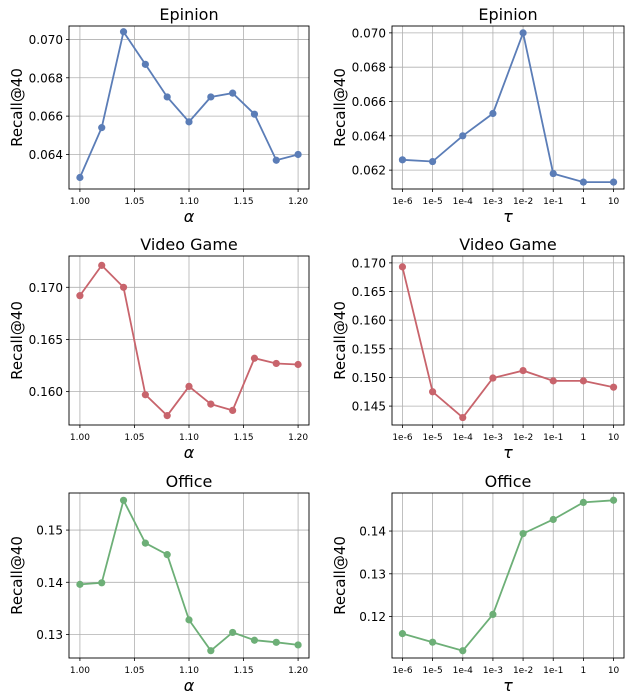  What do you see at coordinates (46, 40) in the screenshot?
I see `y-tick-label: 0.070` at bounding box center [46, 40].